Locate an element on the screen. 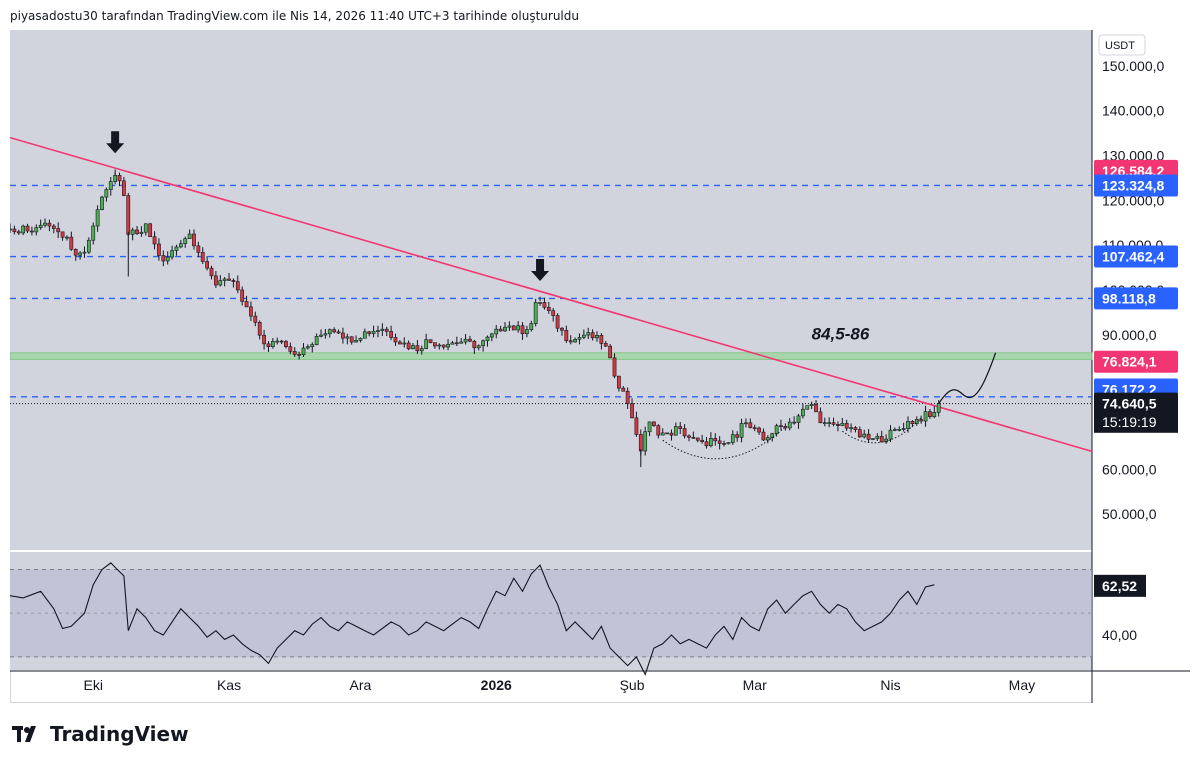  time-tick-label: Şub is located at coordinates (632, 685).